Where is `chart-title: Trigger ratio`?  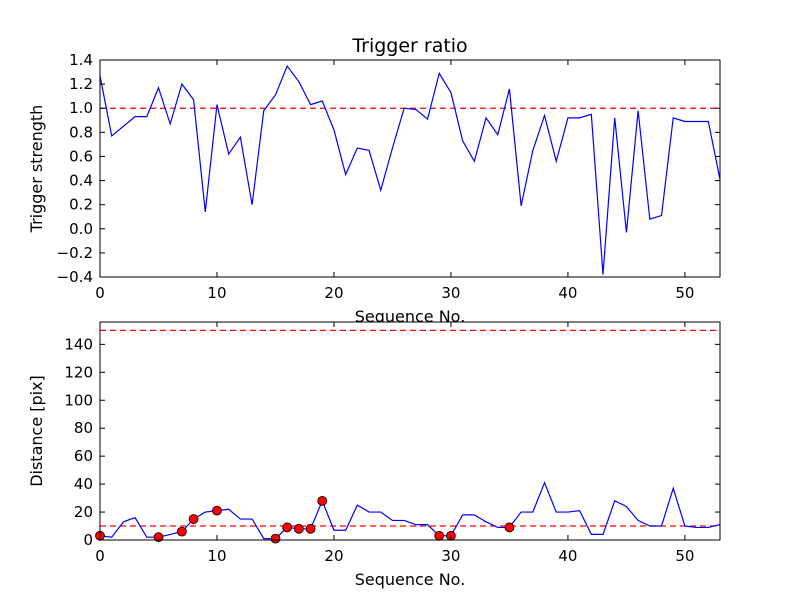 chart-title: Trigger ratio is located at coordinates (409, 46).